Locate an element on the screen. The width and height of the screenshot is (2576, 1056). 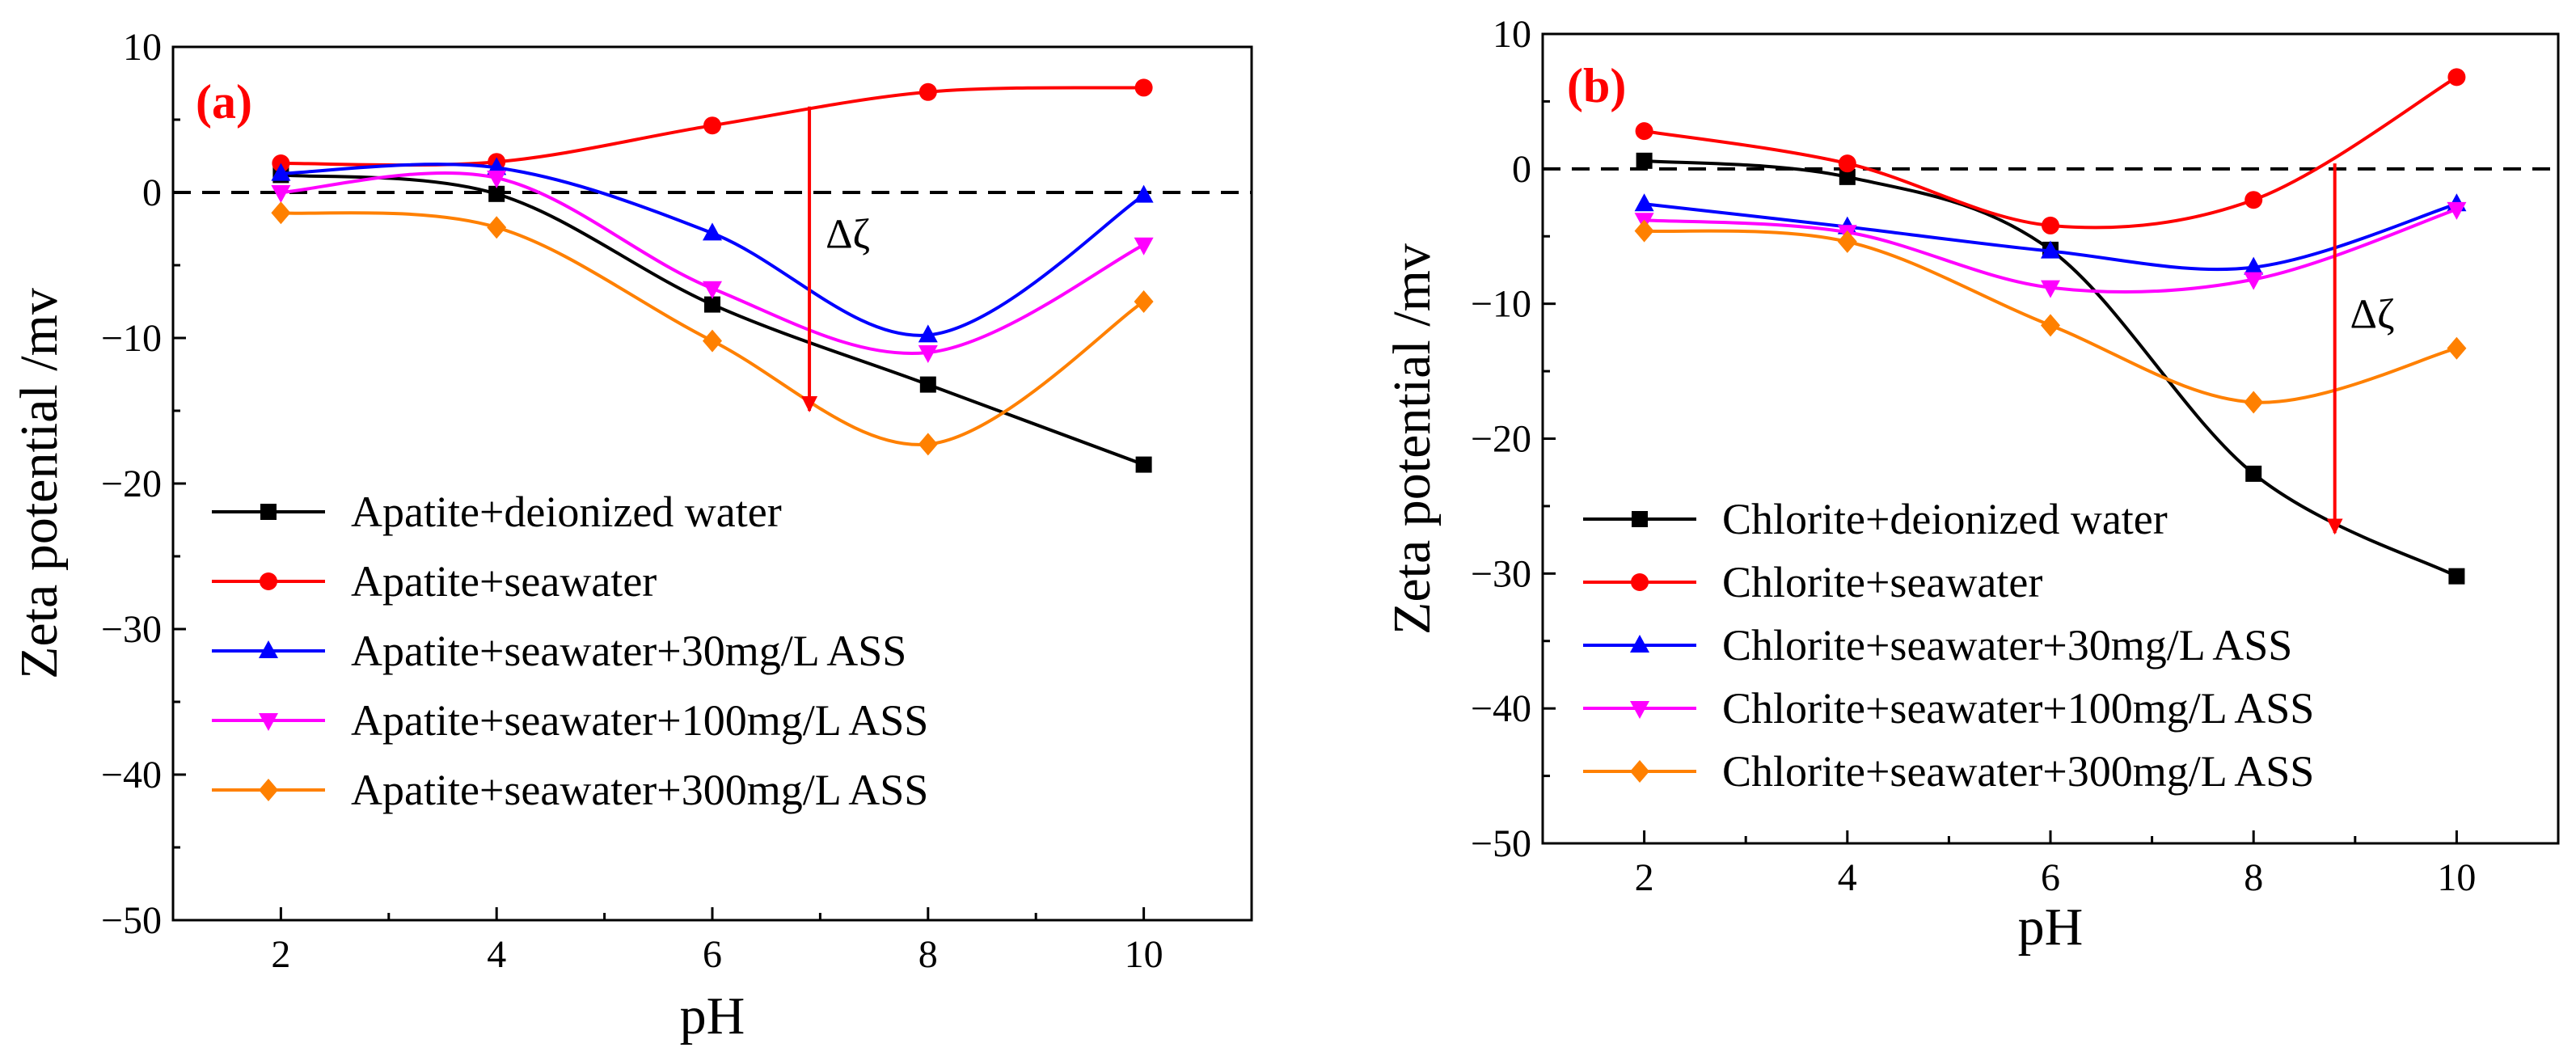
legend-entry: Apatite+deionized water is located at coordinates (566, 512).